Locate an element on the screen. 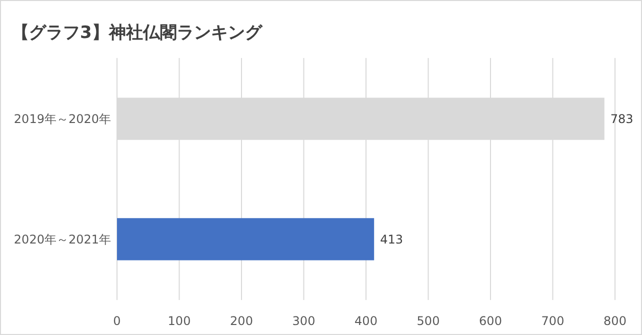 The image size is (642, 335). x-tick-label: 400 is located at coordinates (366, 321).